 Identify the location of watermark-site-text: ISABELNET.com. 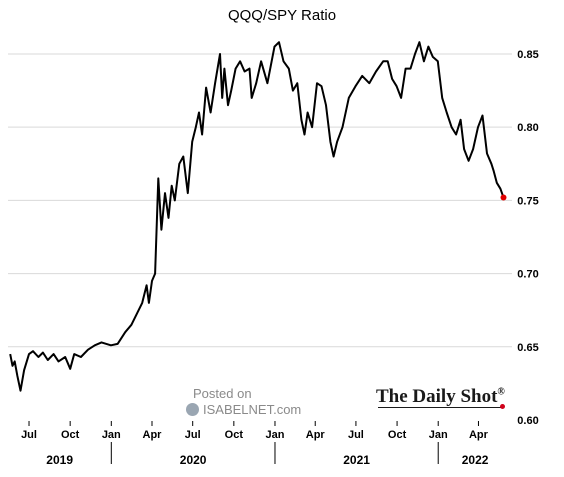
(252, 409).